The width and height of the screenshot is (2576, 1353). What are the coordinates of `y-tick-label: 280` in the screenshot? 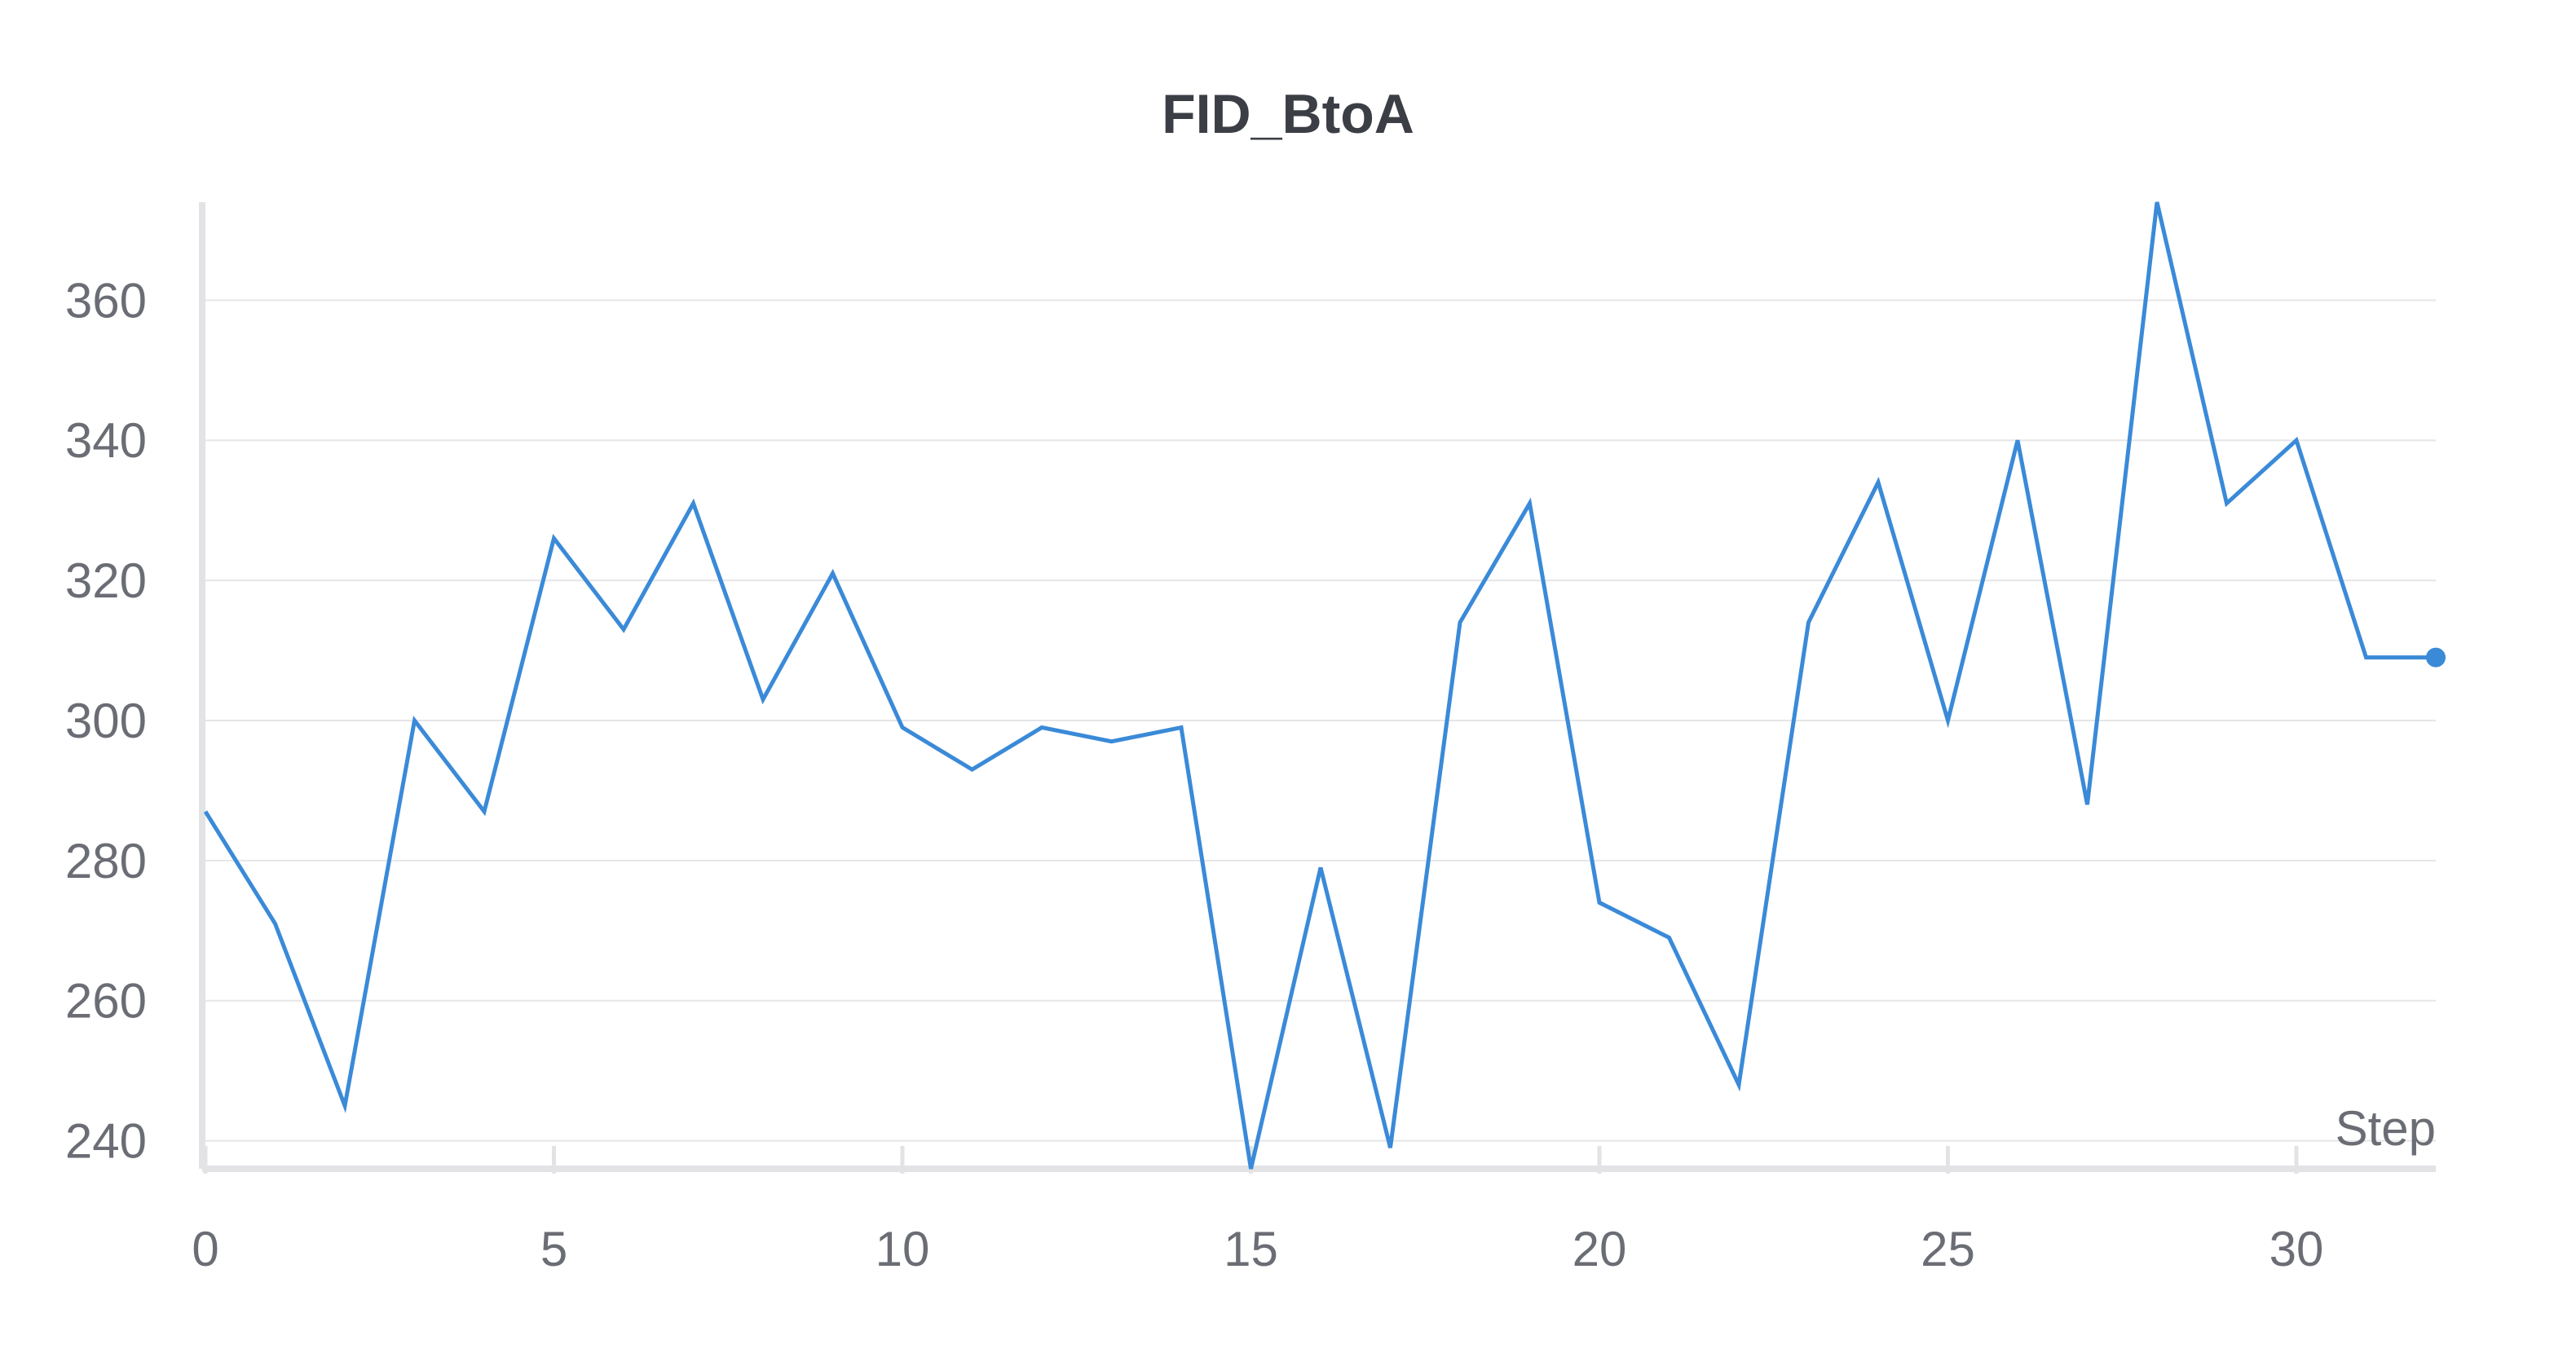 It's located at (106, 861).